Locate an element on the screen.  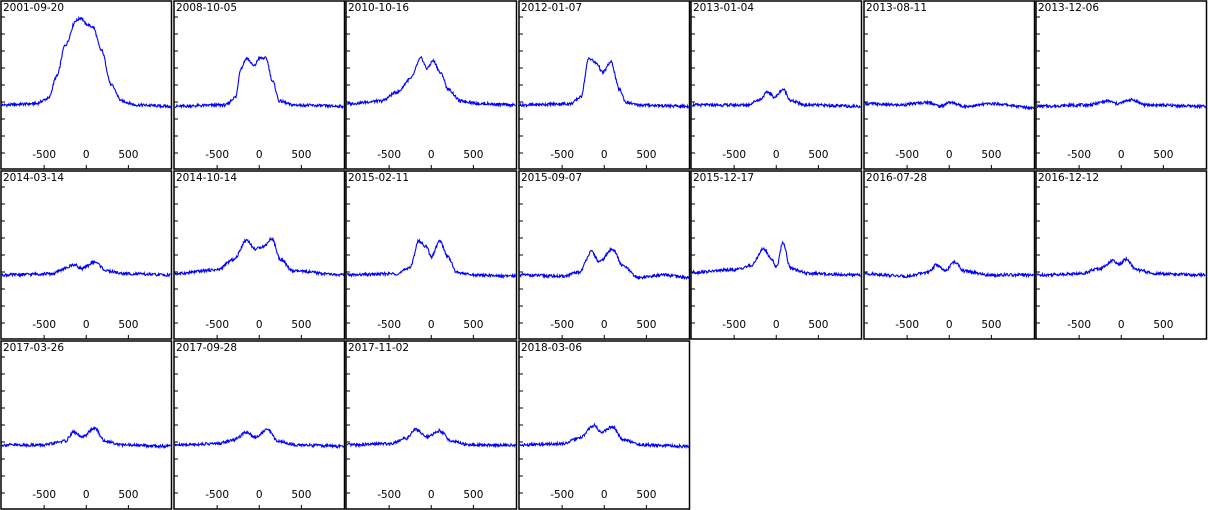
spectrum-panel: -500 0 500 2012-01-07 is located at coordinates (604, 85).